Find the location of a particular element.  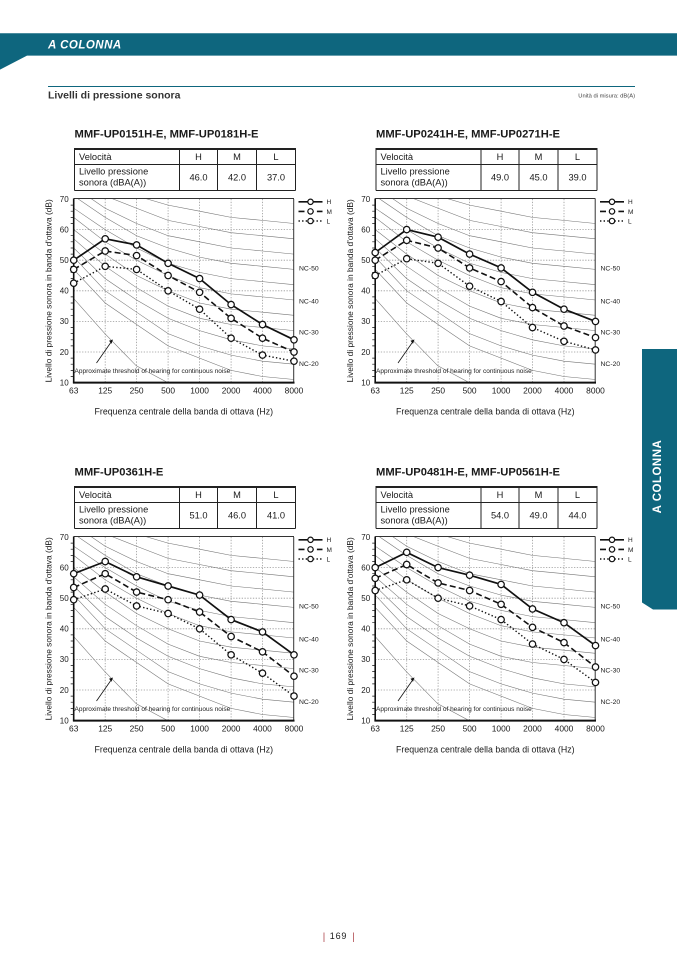

svg-text: 39.0 is located at coordinates (577, 178).